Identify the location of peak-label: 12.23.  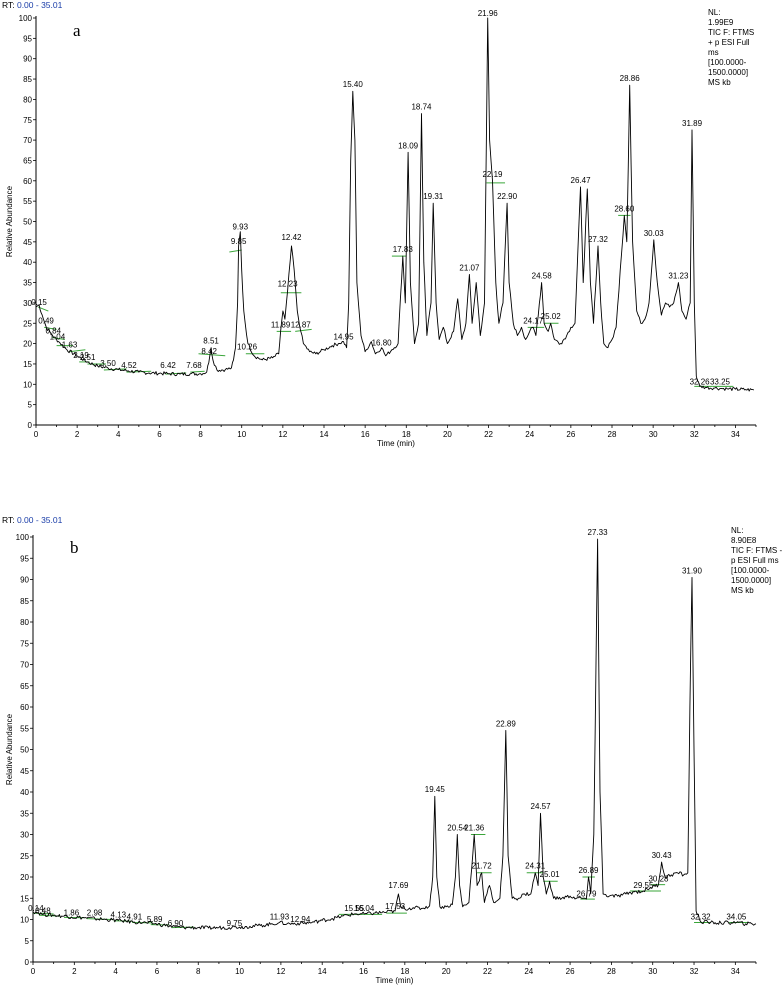
(288, 284).